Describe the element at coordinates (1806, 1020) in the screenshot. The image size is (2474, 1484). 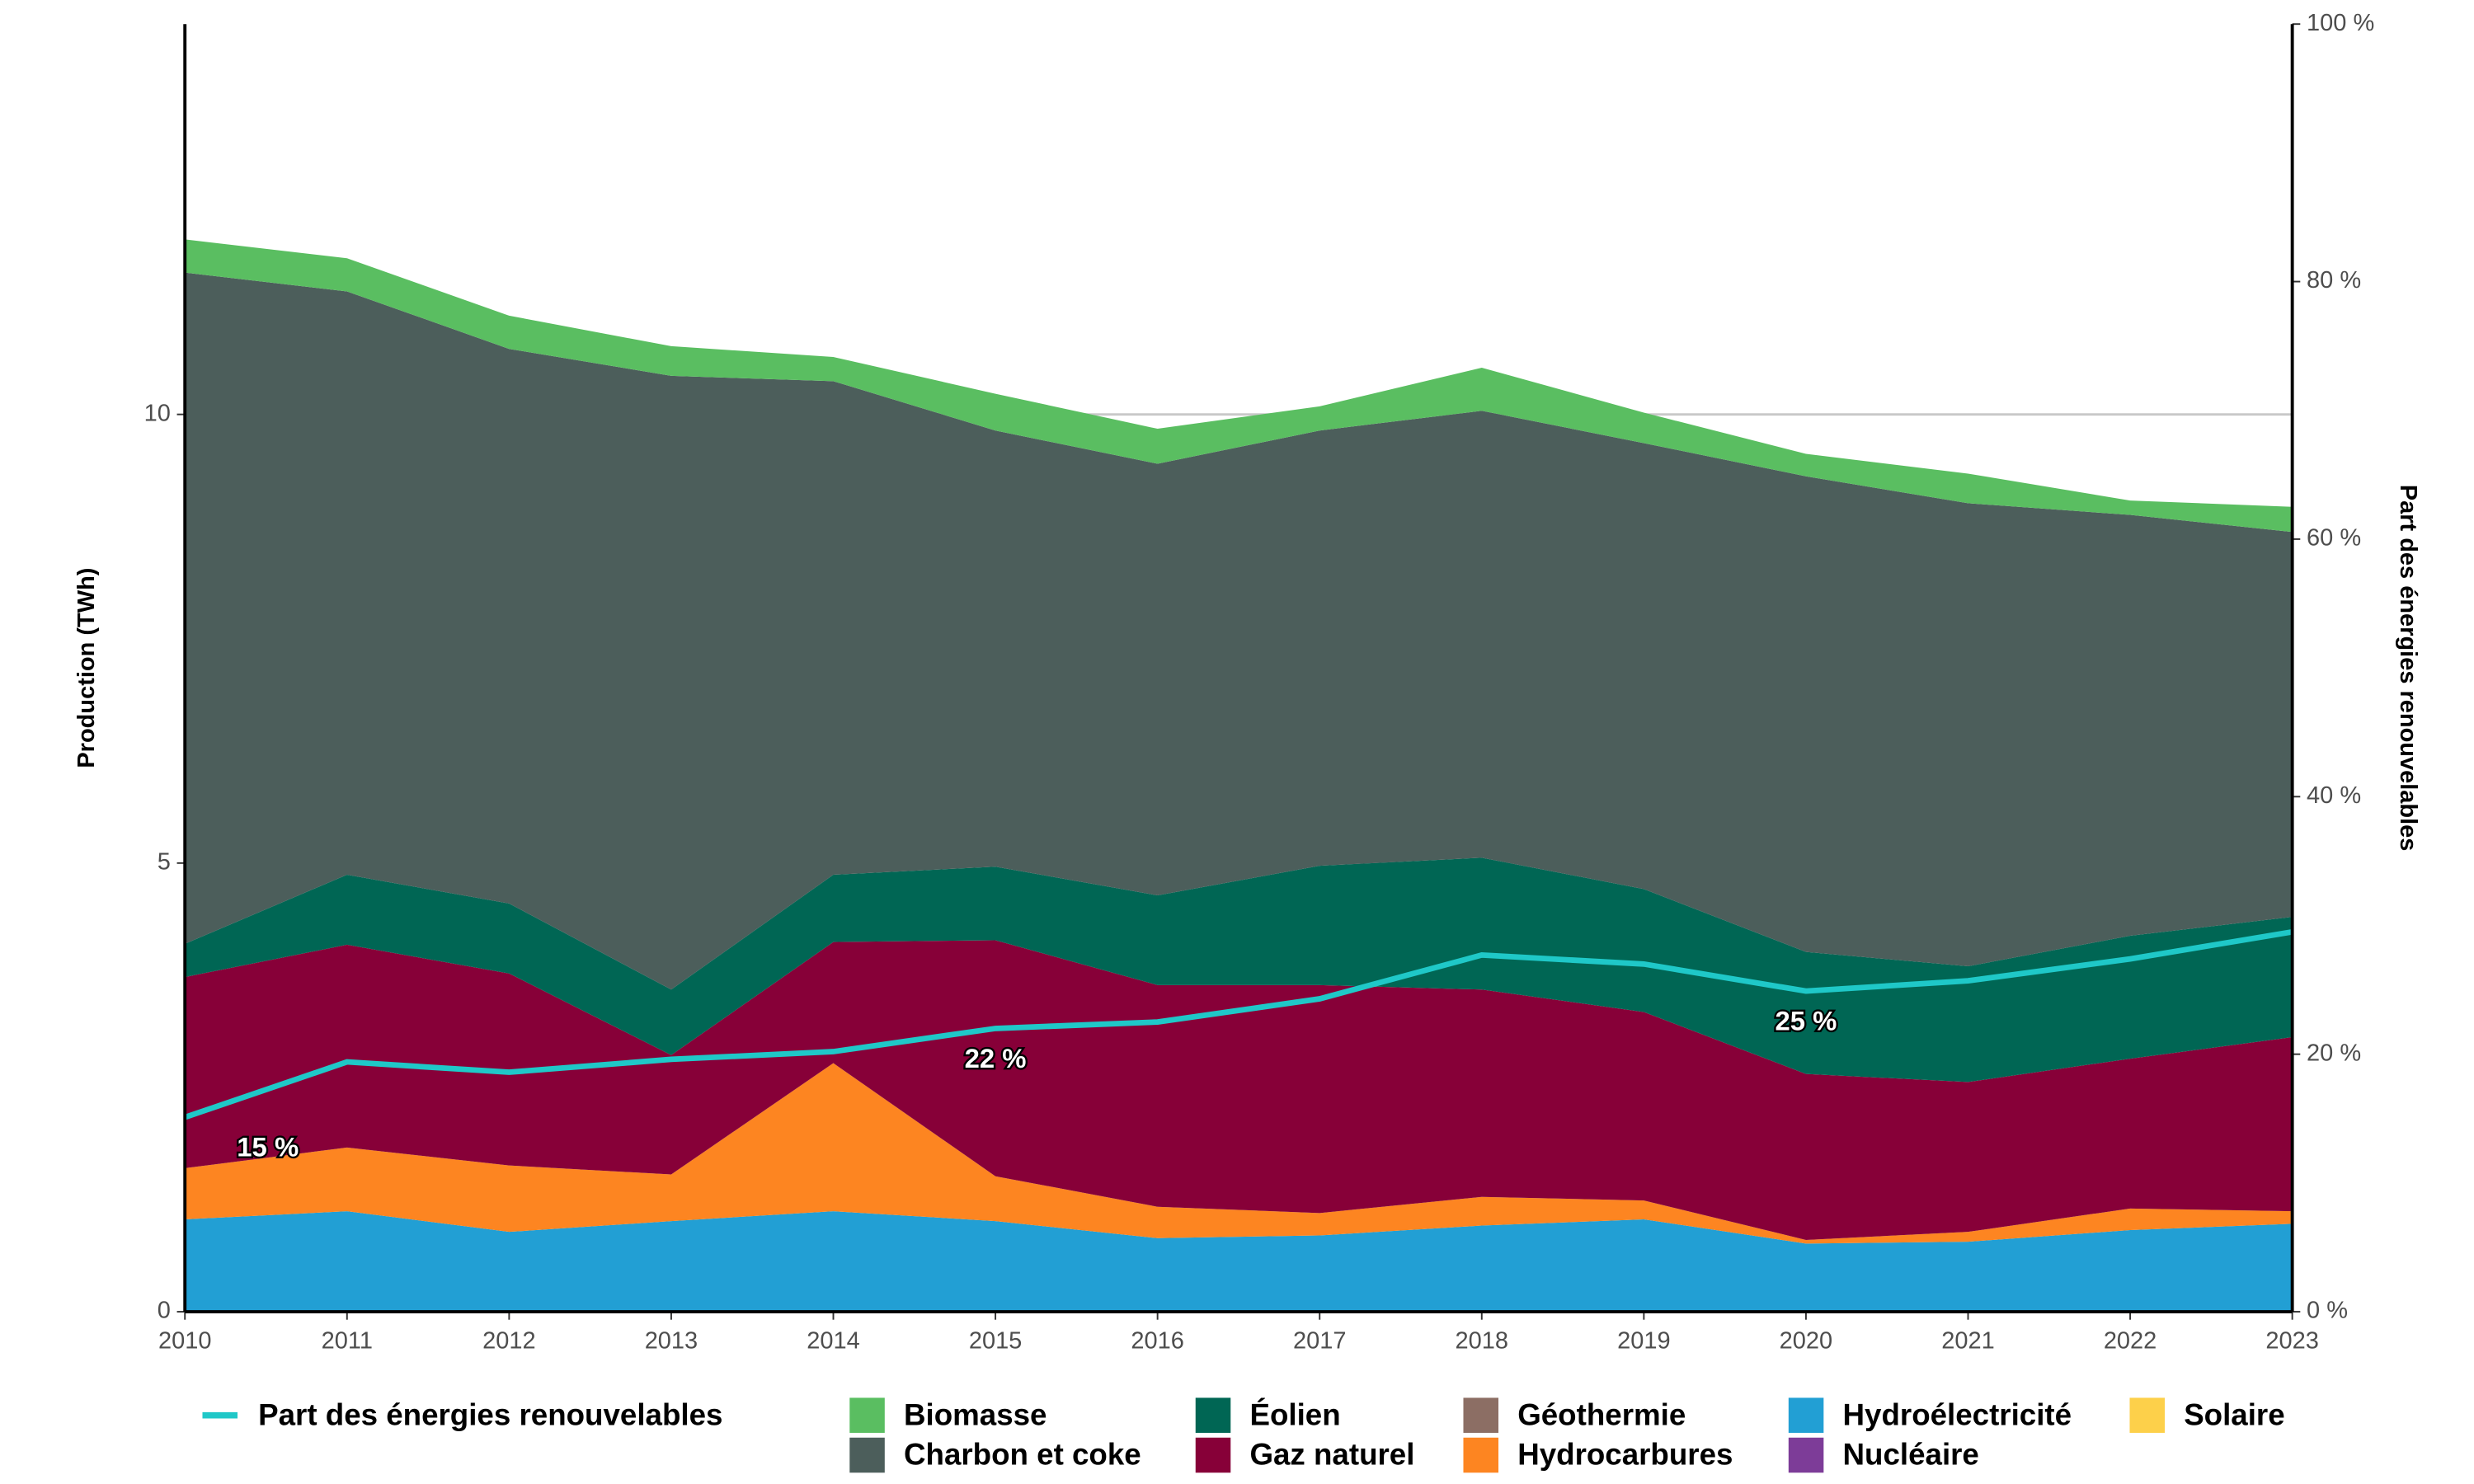
I see `data-label: 25 %` at that location.